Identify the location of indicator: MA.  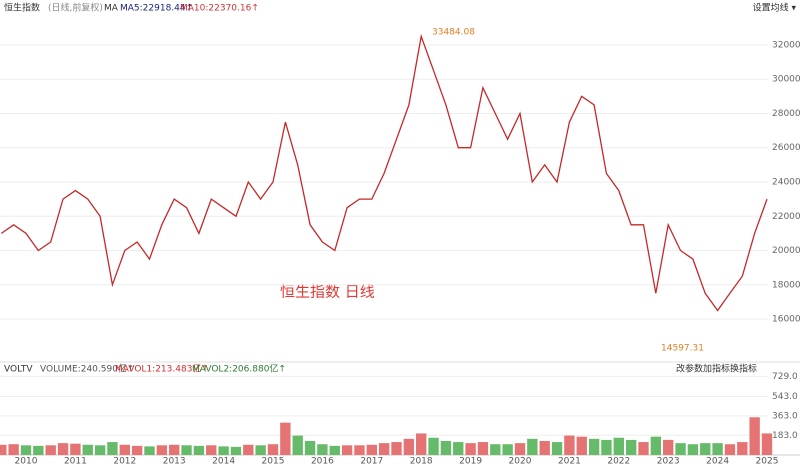
(111, 9).